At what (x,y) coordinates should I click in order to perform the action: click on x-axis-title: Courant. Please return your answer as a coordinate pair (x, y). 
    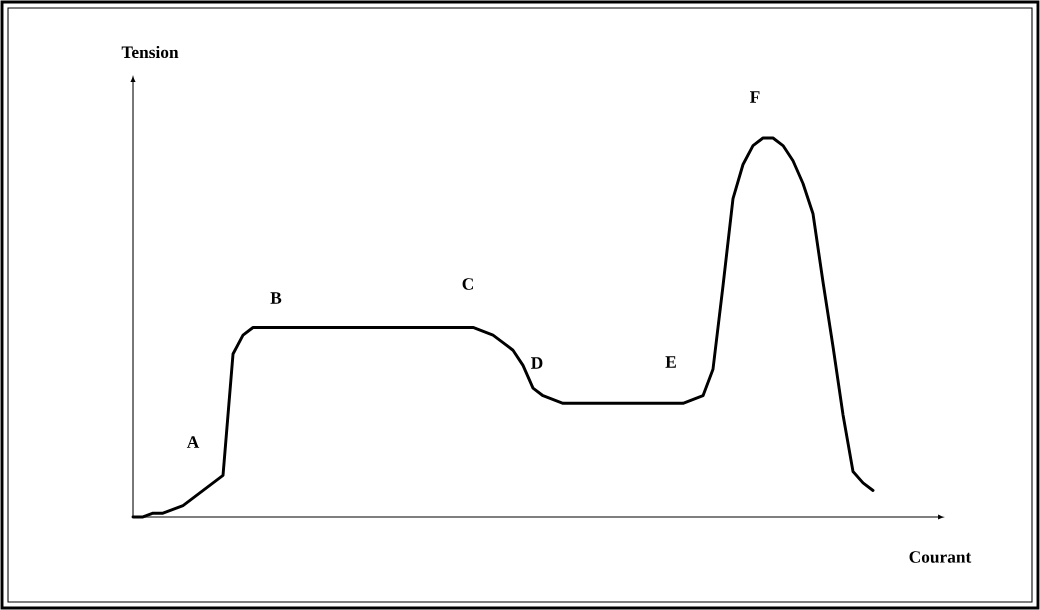
    Looking at the image, I should click on (940, 557).